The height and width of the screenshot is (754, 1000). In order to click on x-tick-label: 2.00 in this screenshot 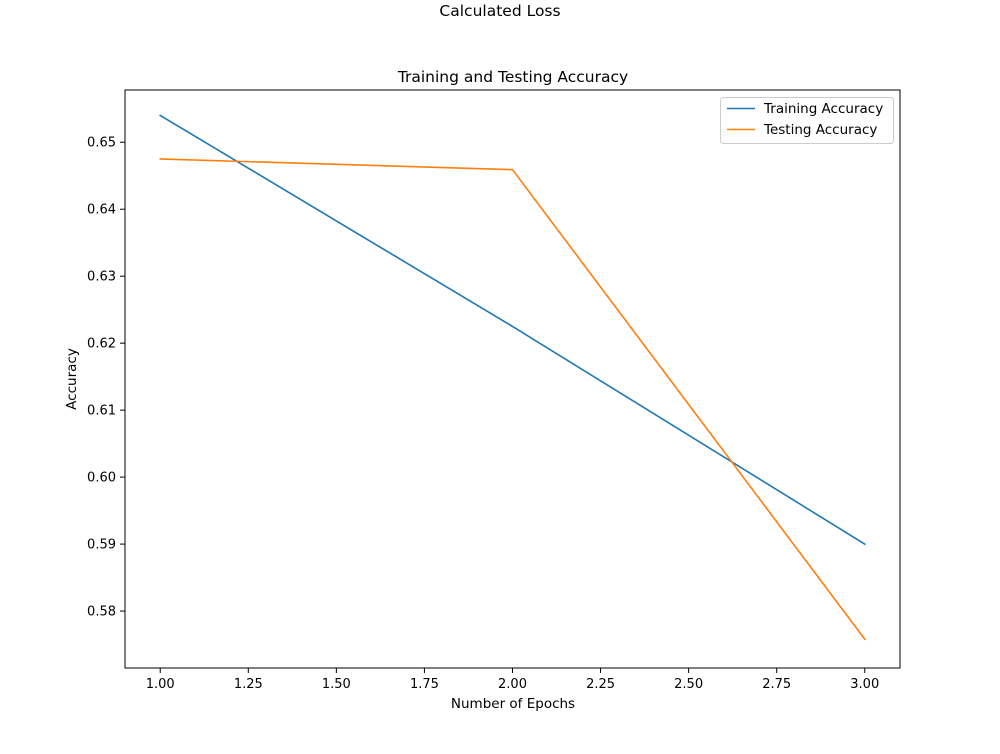, I will do `click(512, 684)`.